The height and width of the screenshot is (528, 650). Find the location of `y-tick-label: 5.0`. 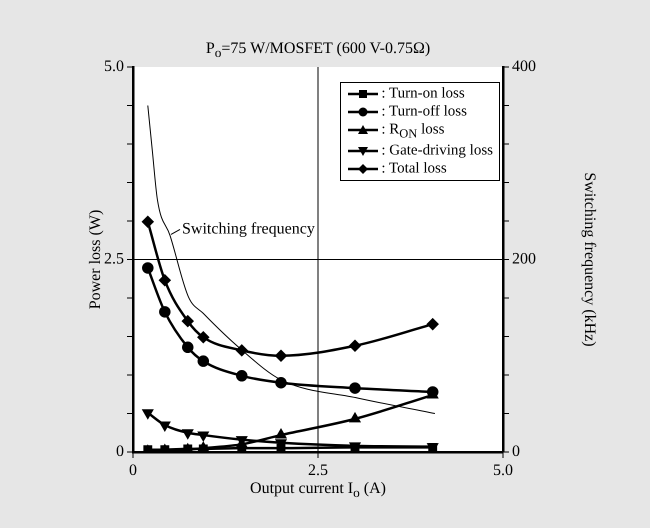

y-tick-label: 5.0 is located at coordinates (114, 67).